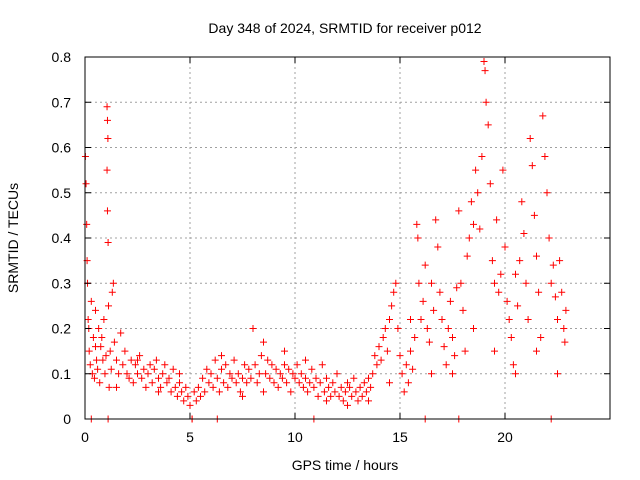 The width and height of the screenshot is (640, 480). I want to click on y-tick-label: 0.3, so click(62, 283).